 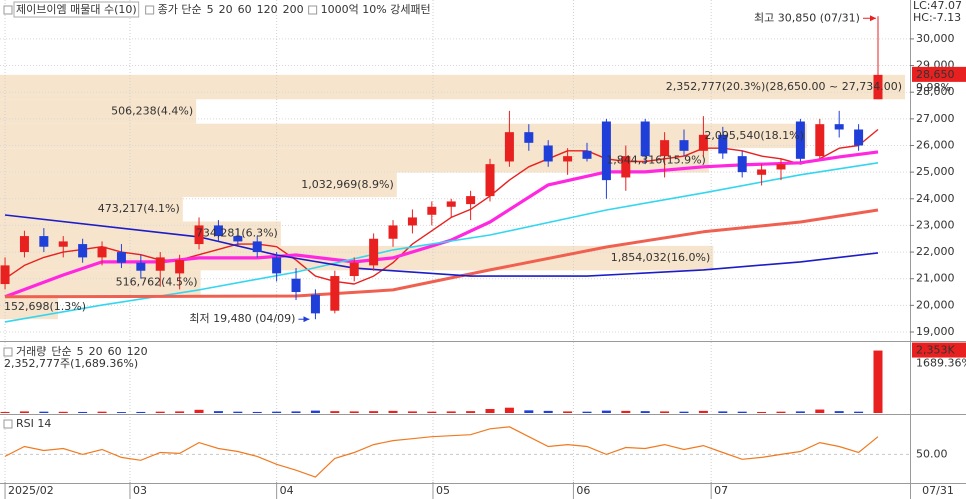 I want to click on last-price-box, so click(x=939, y=74).